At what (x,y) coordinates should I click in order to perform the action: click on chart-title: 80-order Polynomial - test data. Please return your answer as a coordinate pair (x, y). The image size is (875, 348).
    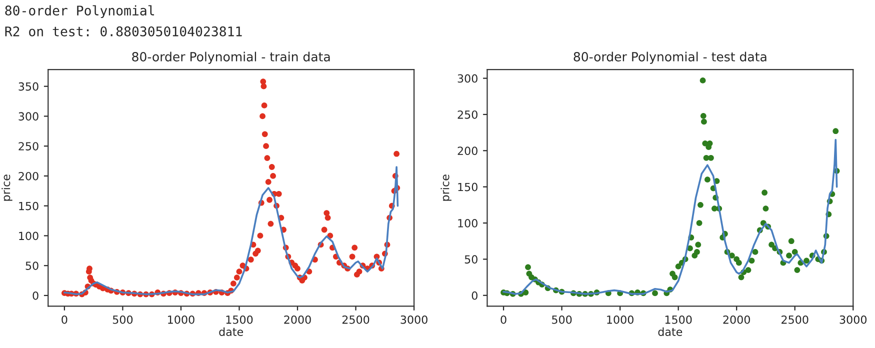
    Looking at the image, I should click on (670, 58).